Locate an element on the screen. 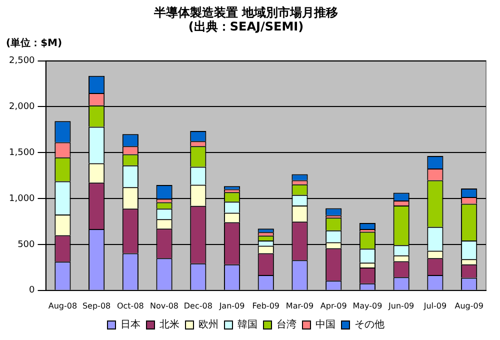 The width and height of the screenshot is (500, 340). x-tick-label: Feb-09 is located at coordinates (266, 305).